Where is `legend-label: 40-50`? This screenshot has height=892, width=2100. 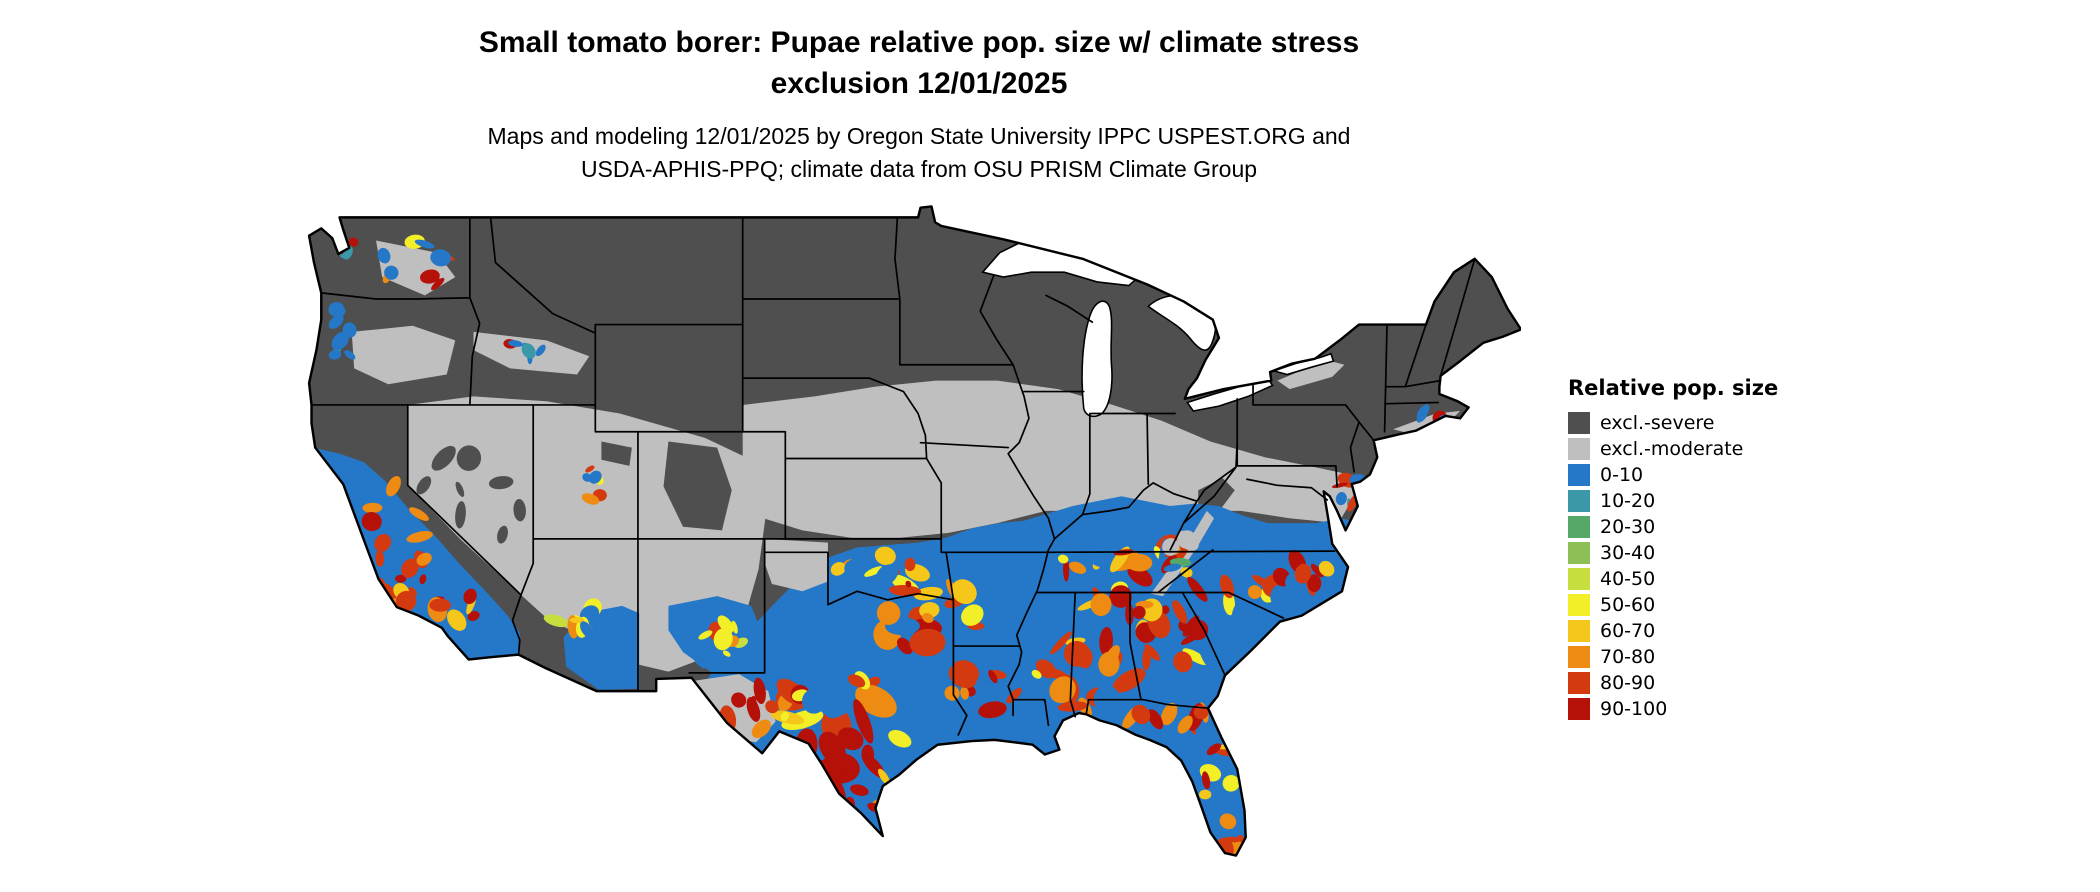
legend-label: 40-50 is located at coordinates (1628, 579).